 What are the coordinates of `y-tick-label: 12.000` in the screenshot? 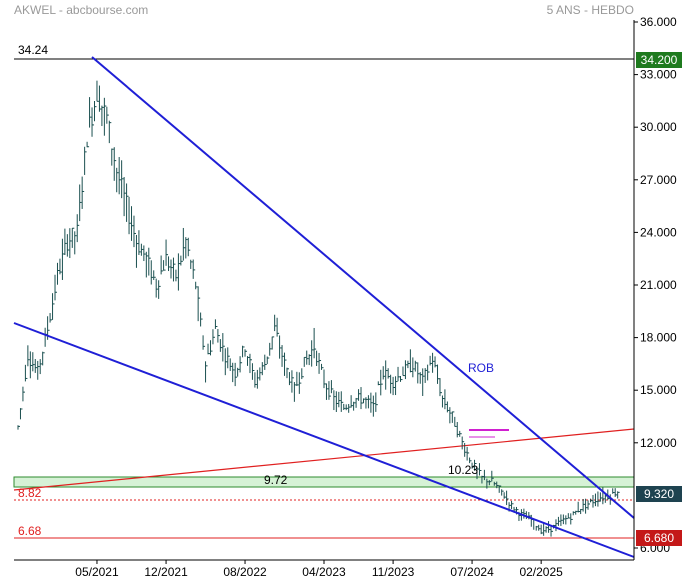 It's located at (658, 443).